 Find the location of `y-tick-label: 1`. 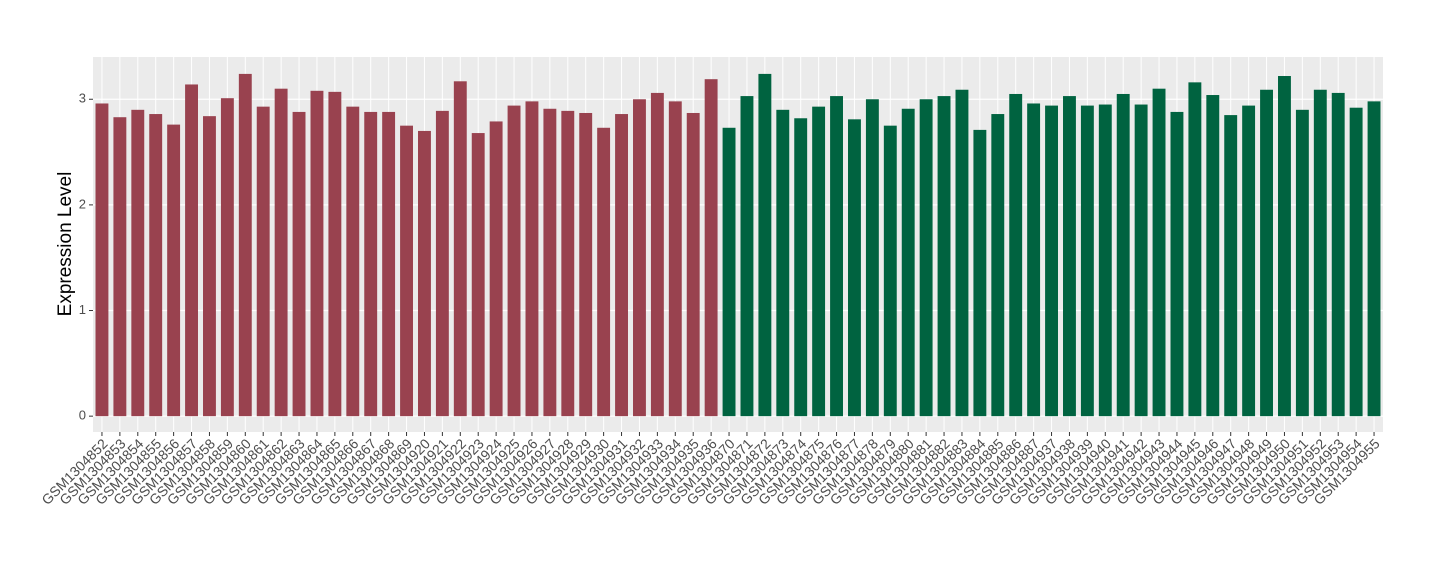

y-tick-label: 1 is located at coordinates (82, 309).